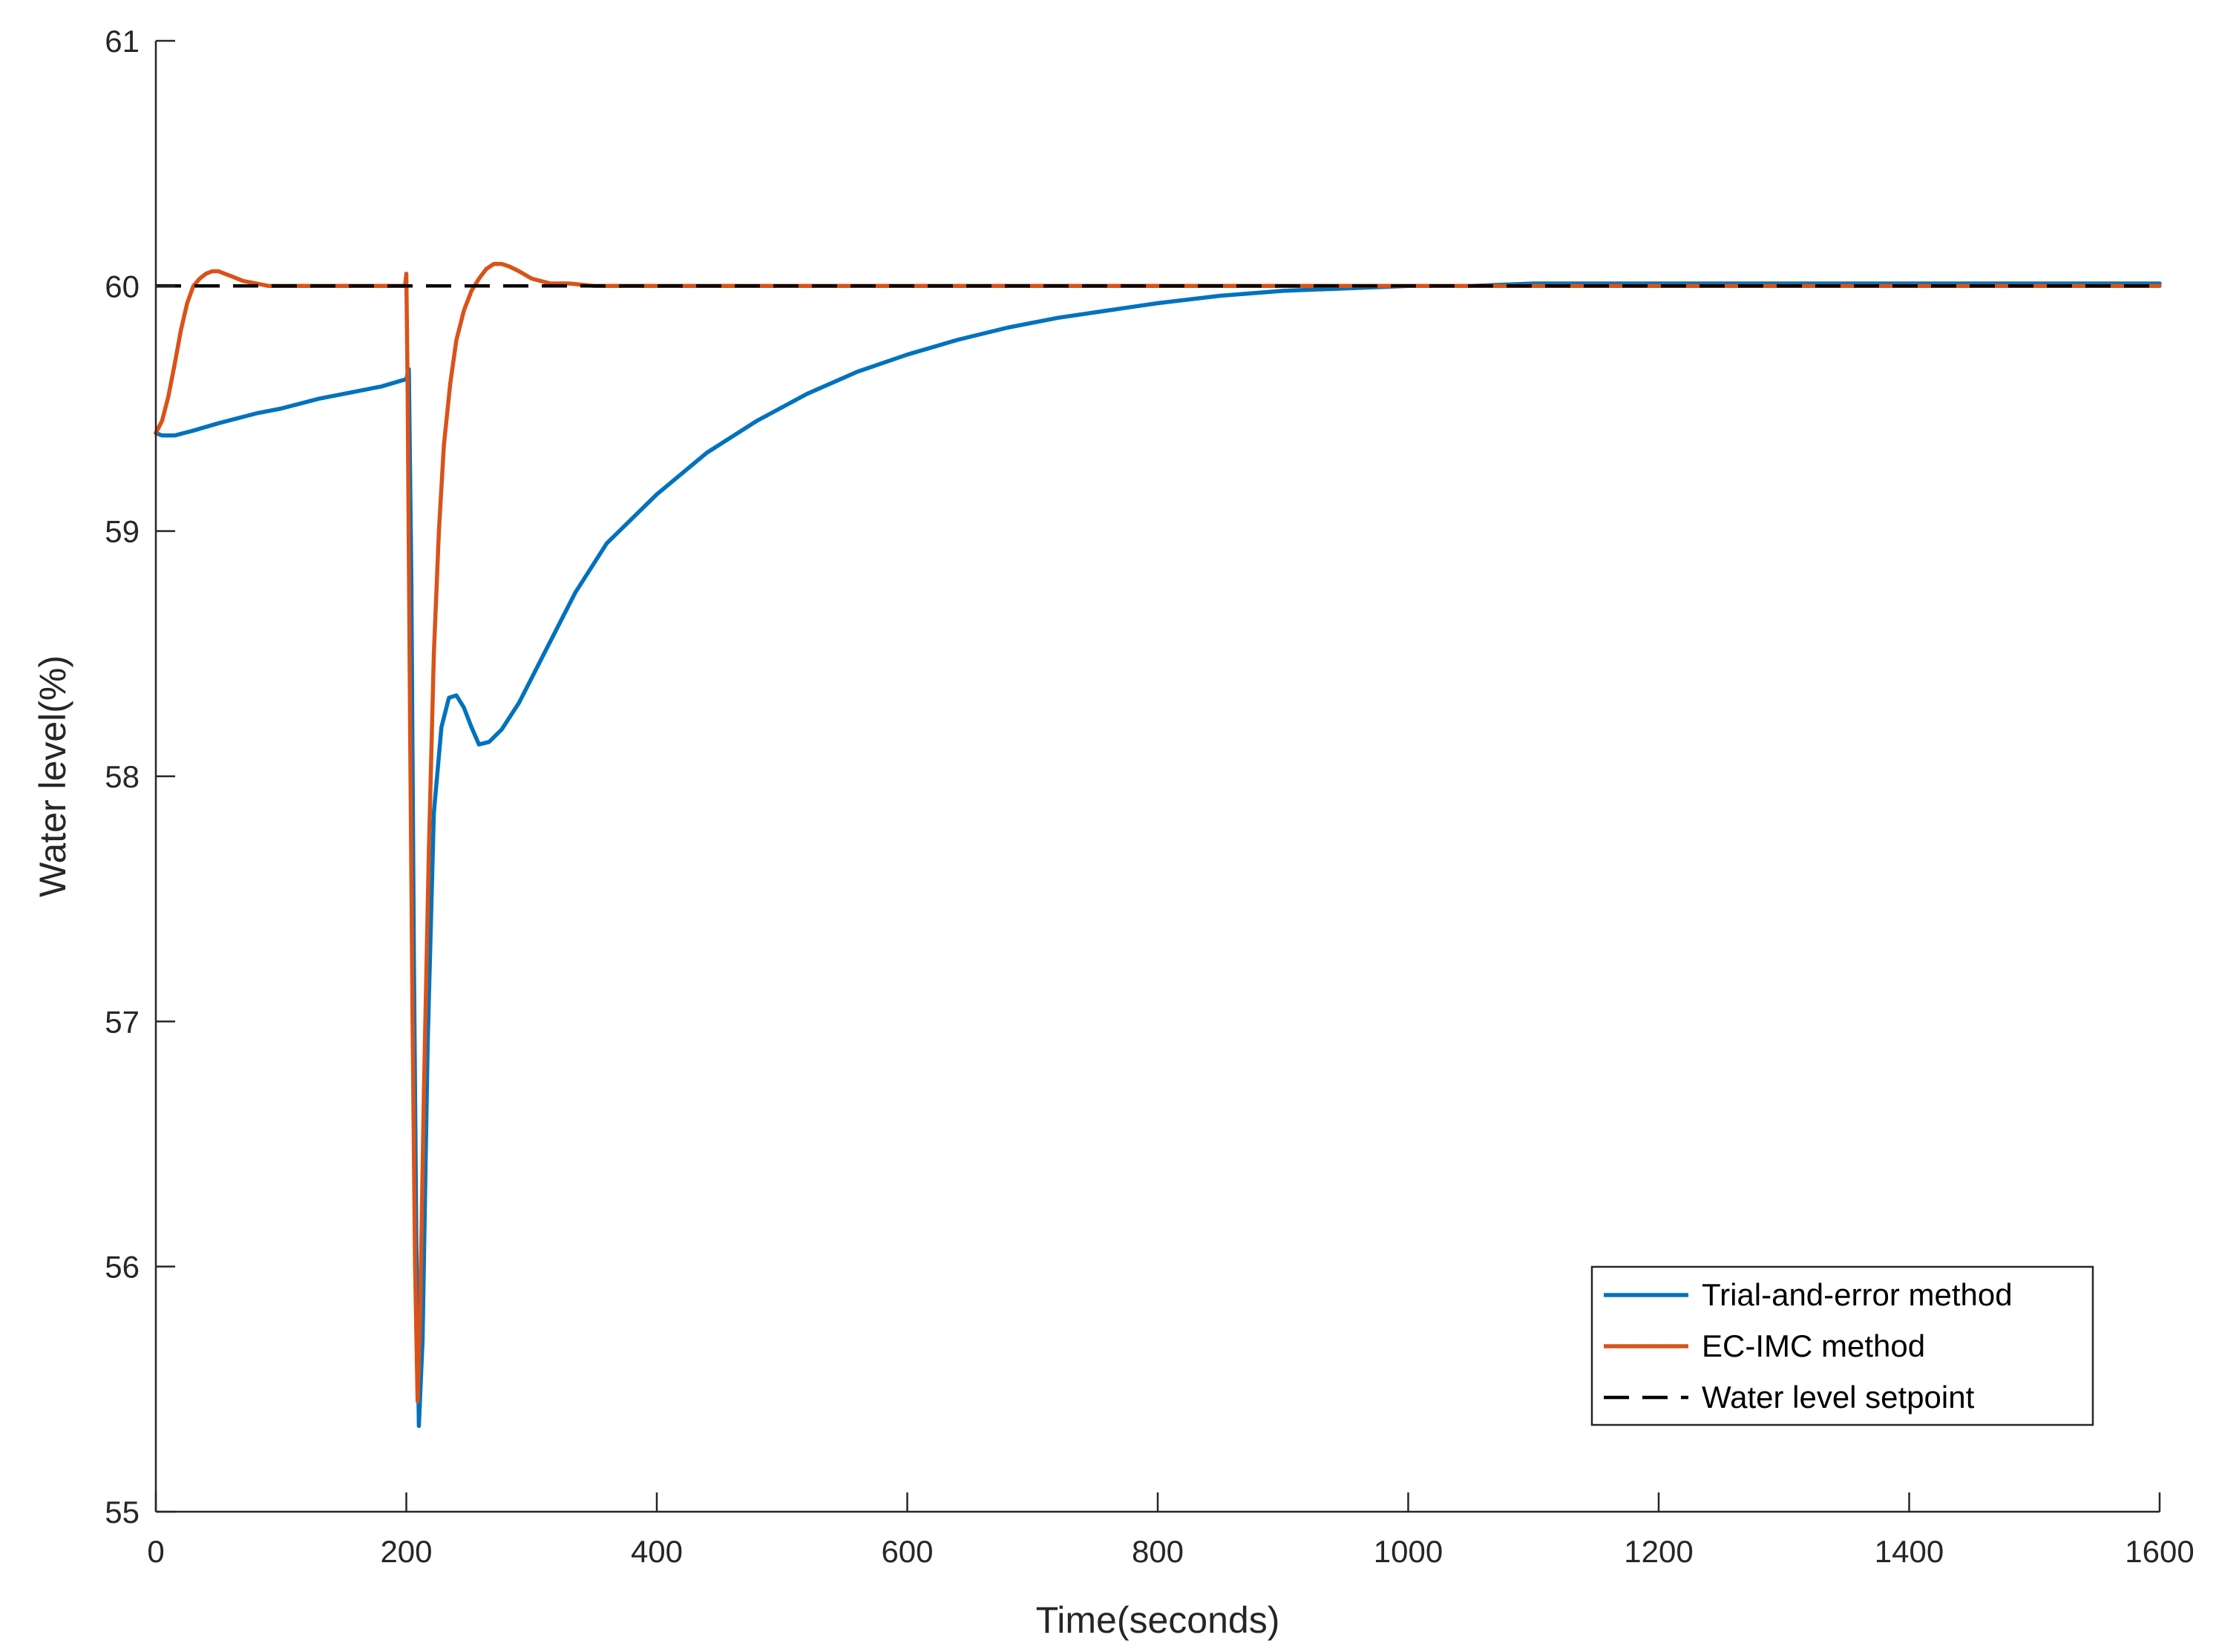 The image size is (2219, 1652). What do you see at coordinates (122, 1267) in the screenshot?
I see `y-tick-label-1: 56` at bounding box center [122, 1267].